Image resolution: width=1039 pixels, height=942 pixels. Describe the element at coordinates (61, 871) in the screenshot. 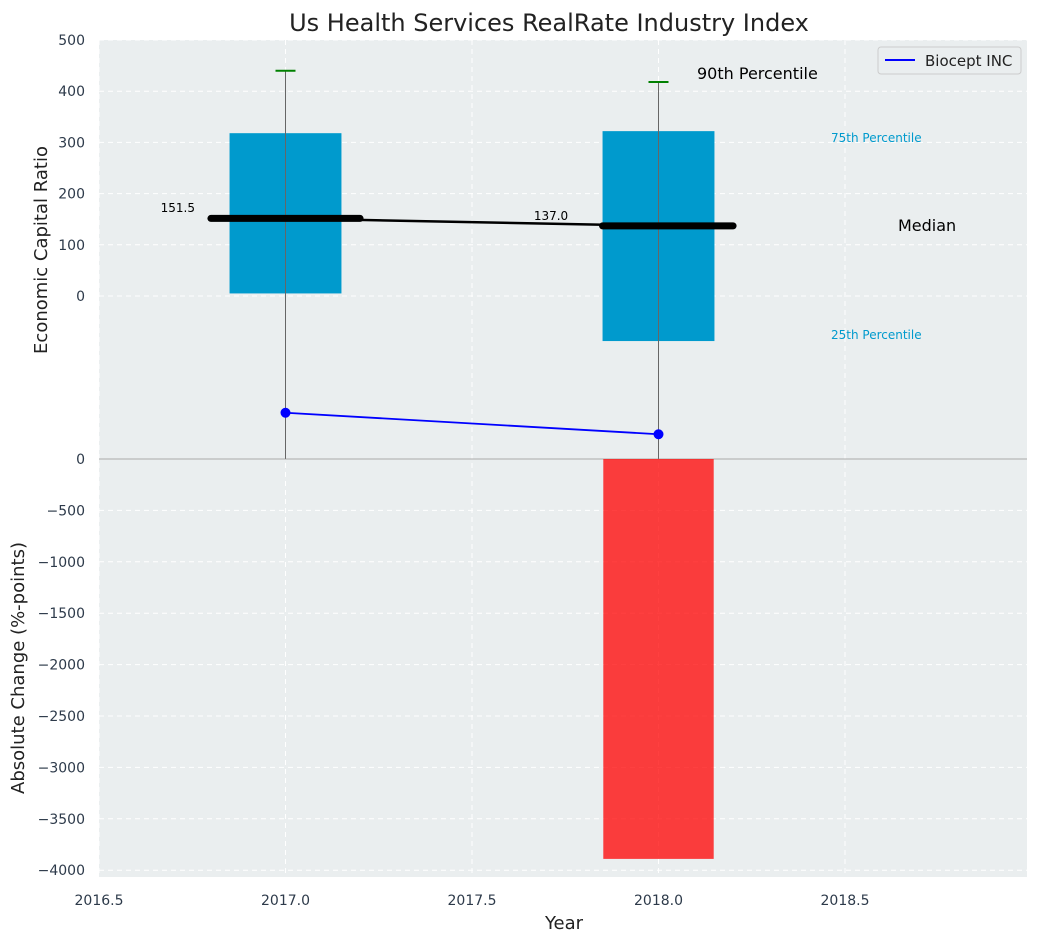

I see `bottom-y-tick-label: −4000` at that location.